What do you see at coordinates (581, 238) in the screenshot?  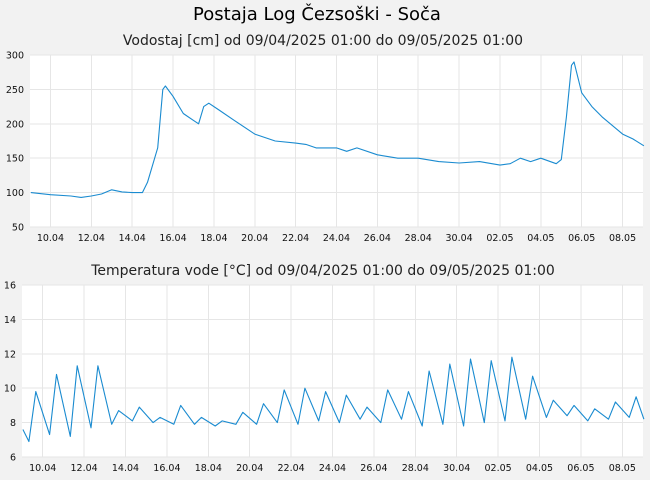 I see `water-level-x-tick-label: 06.05` at bounding box center [581, 238].